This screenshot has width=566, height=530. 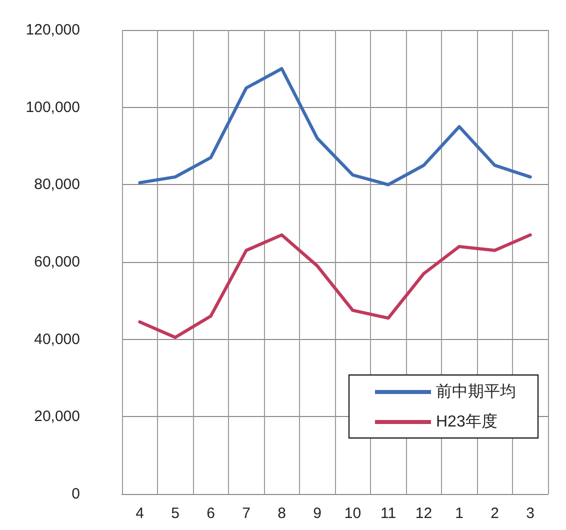 I want to click on y-tick-label: 100,000, so click(x=53, y=107).